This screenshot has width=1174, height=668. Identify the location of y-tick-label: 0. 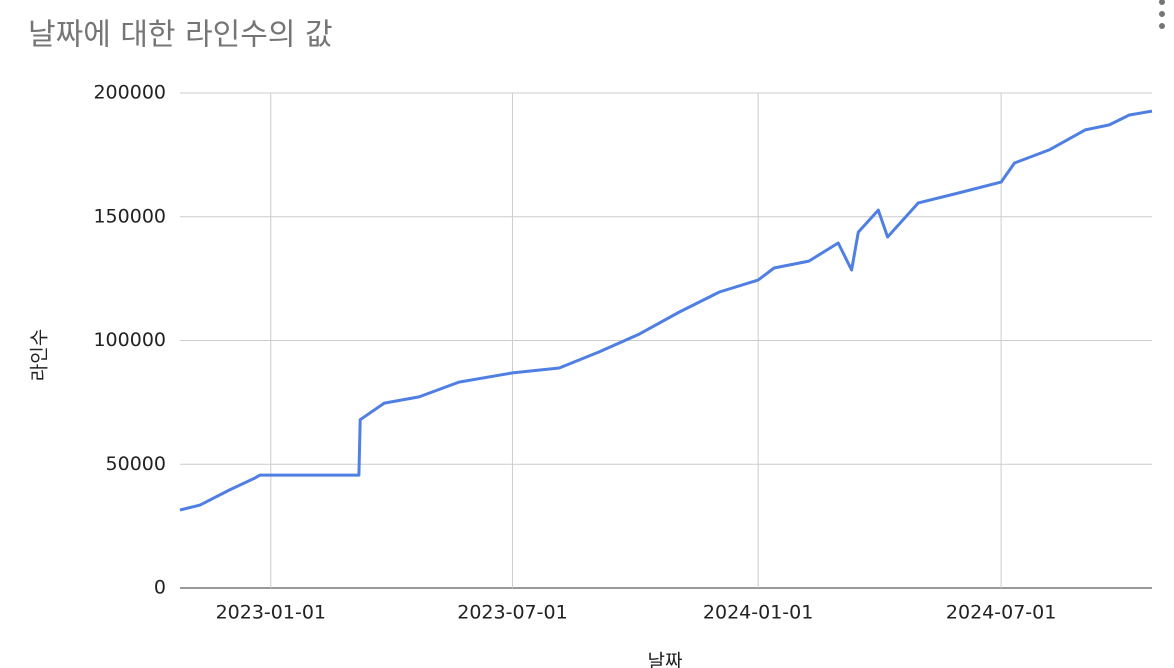
(160, 588).